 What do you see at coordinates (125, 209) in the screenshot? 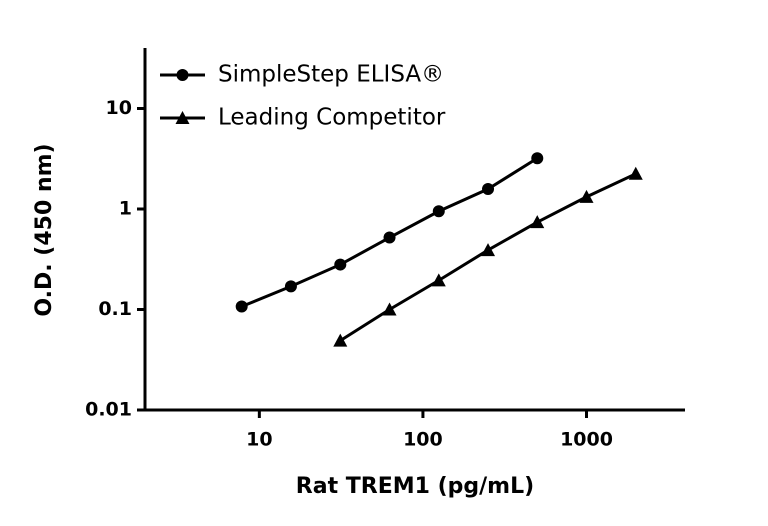
I see `y-tick-label: 1` at bounding box center [125, 209].